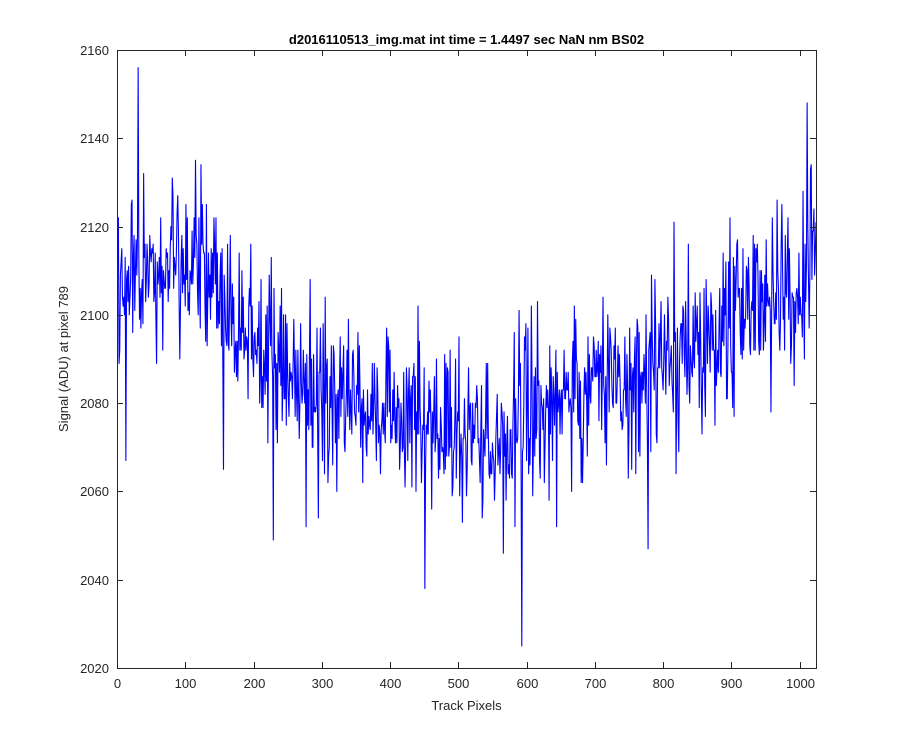 This screenshot has width=900, height=750. Describe the element at coordinates (323, 683) in the screenshot. I see `x-tick-label: 300` at that location.